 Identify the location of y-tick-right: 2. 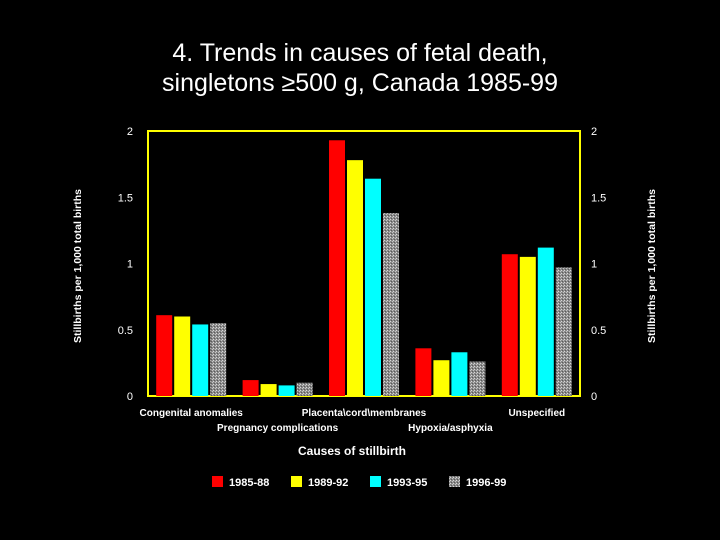
(594, 132).